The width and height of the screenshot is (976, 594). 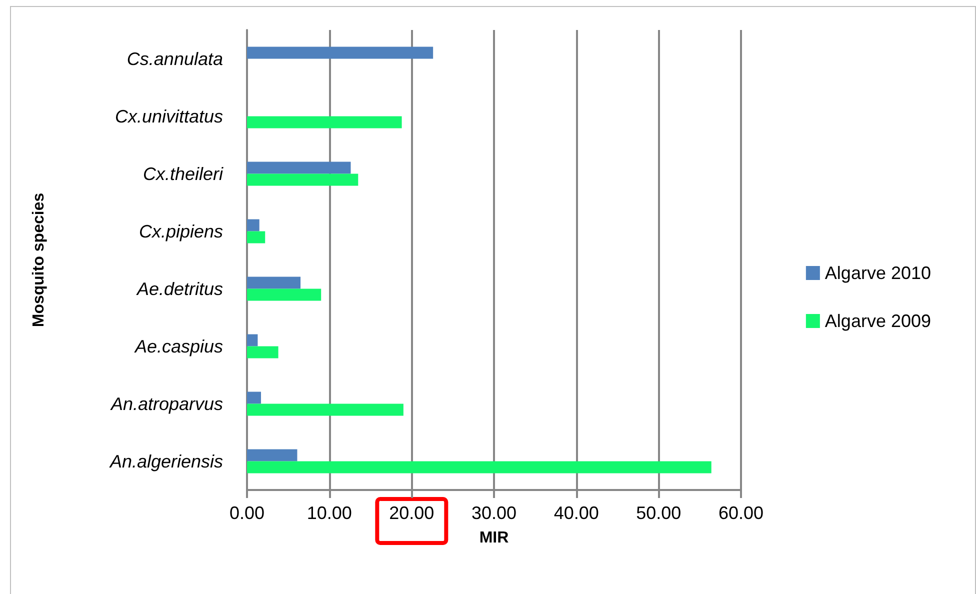 I want to click on y-axis-title: Mosquito species, so click(x=39, y=260).